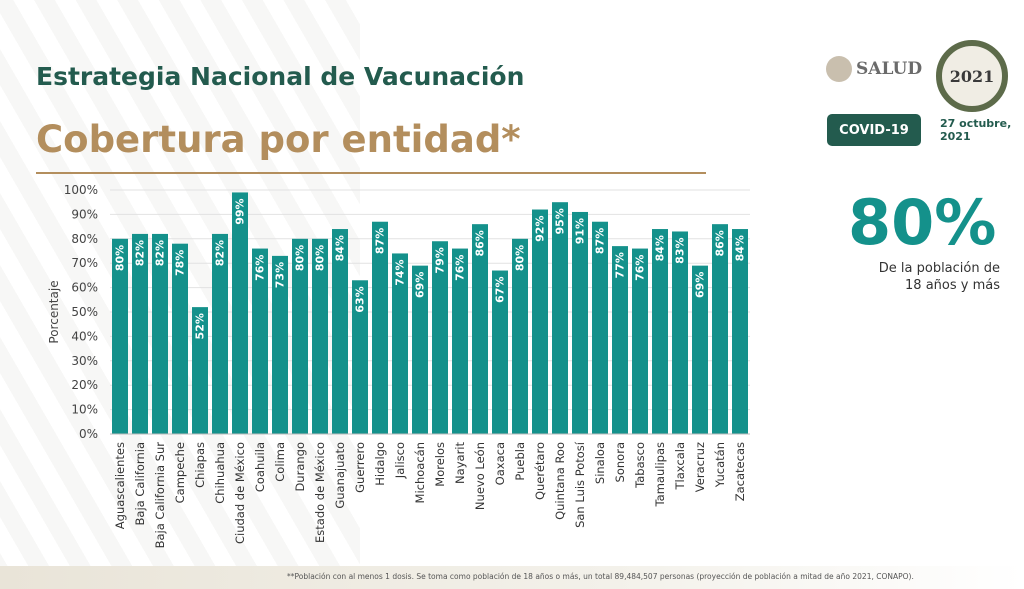 This screenshot has height=589, width=1024. I want to click on y-tick-label: 100%, so click(81, 190).